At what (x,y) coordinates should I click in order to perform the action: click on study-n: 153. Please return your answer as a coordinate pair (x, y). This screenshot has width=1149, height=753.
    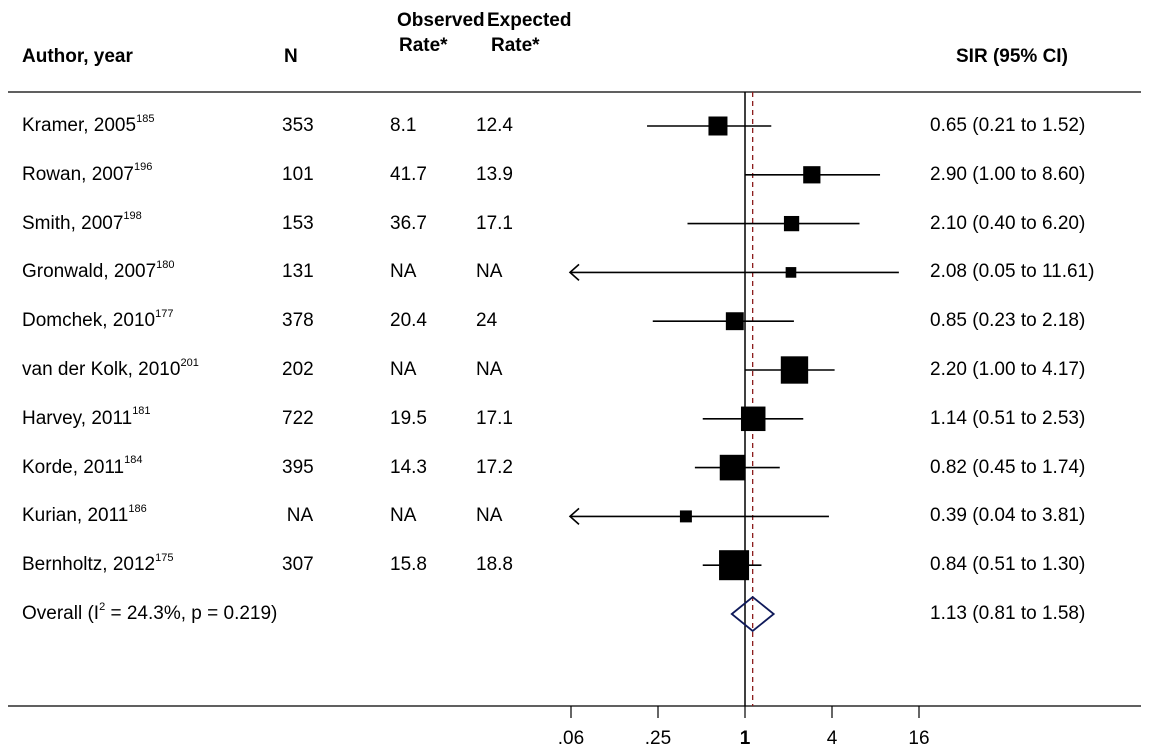
    Looking at the image, I should click on (298, 223).